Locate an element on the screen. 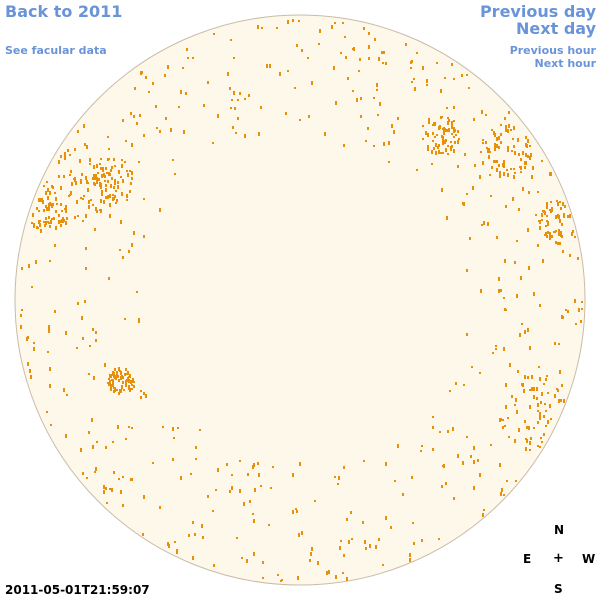 This screenshot has width=600, height=600. next-day-link: Next day is located at coordinates (556, 28).